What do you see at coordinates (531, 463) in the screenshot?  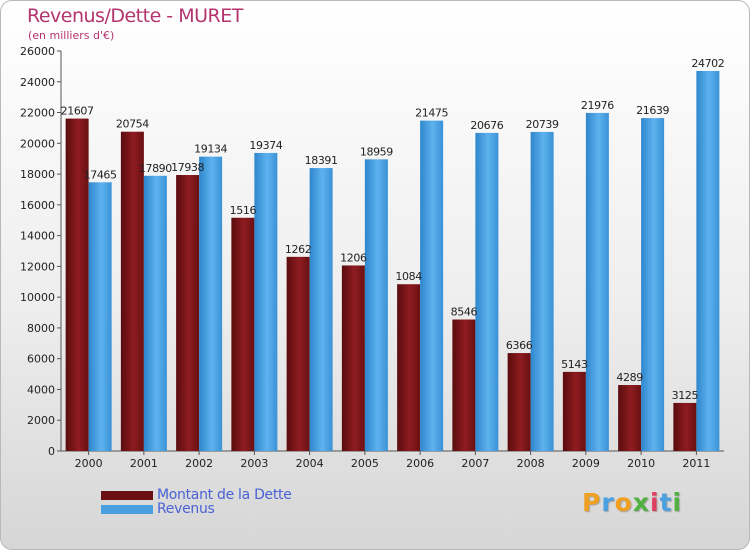 I see `x-tick-label: 2008` at bounding box center [531, 463].